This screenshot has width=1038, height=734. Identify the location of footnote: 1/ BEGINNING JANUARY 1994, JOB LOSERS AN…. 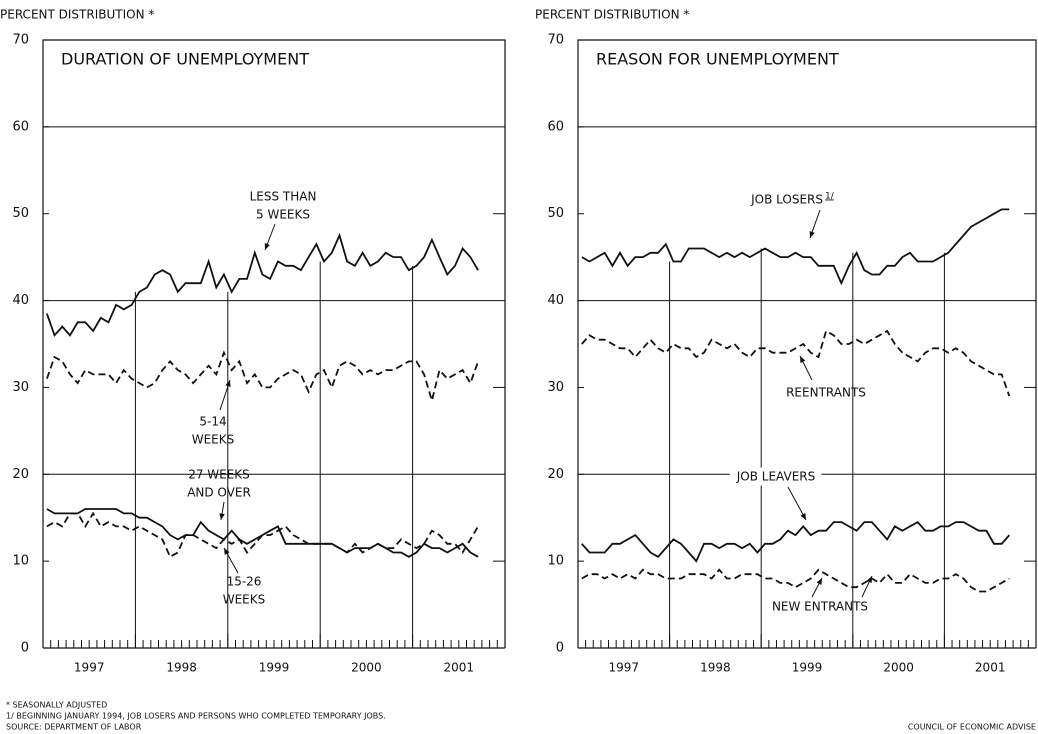
(196, 716).